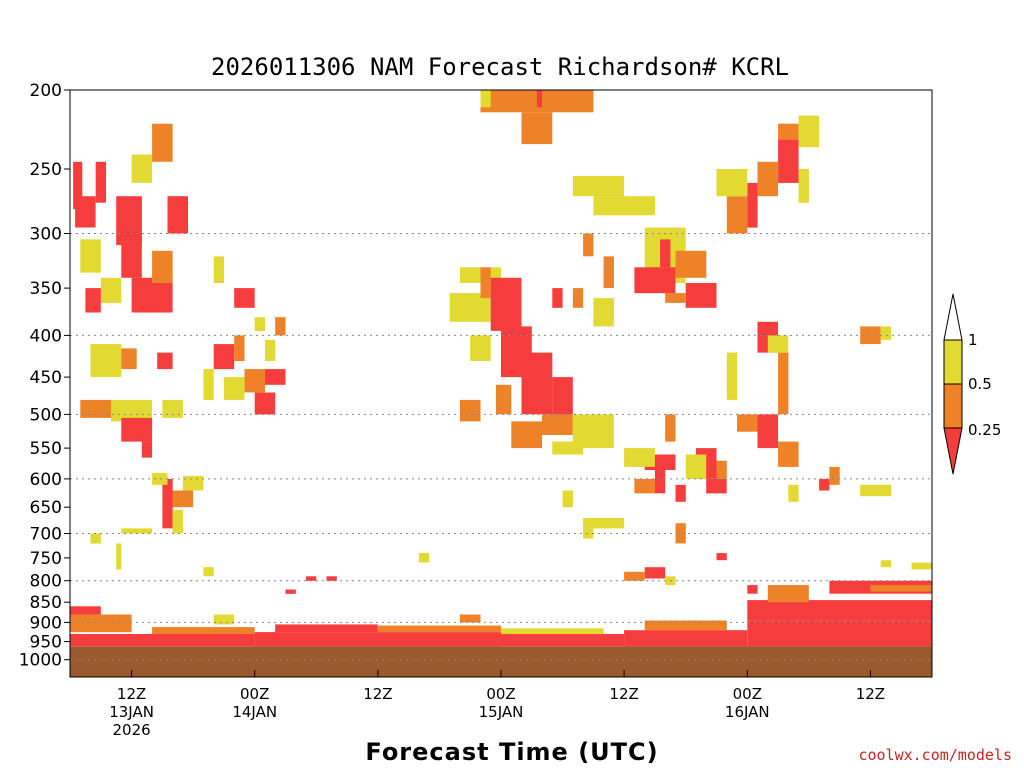 The width and height of the screenshot is (1024, 768). What do you see at coordinates (46, 289) in the screenshot?
I see `y-tick-label: 350` at bounding box center [46, 289].